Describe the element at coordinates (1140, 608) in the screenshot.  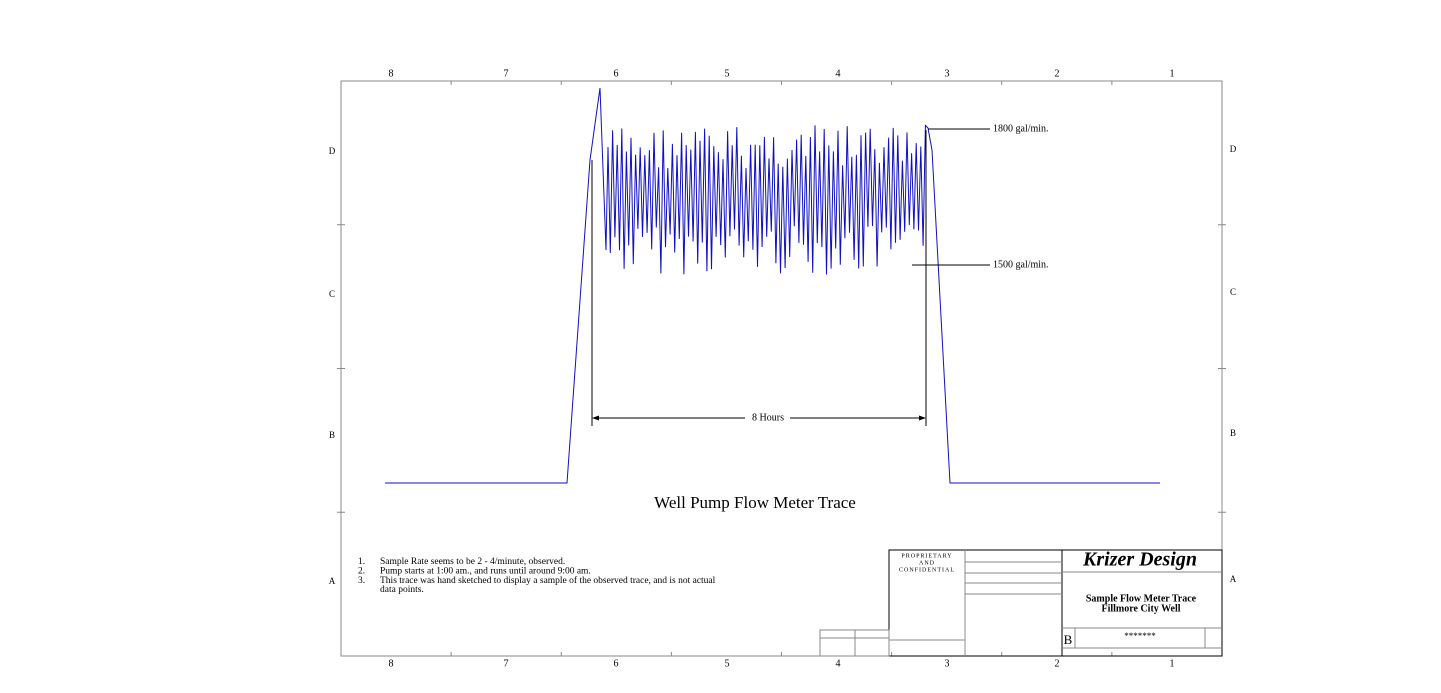
I see `sheet-title: Fillmore City Well` at that location.